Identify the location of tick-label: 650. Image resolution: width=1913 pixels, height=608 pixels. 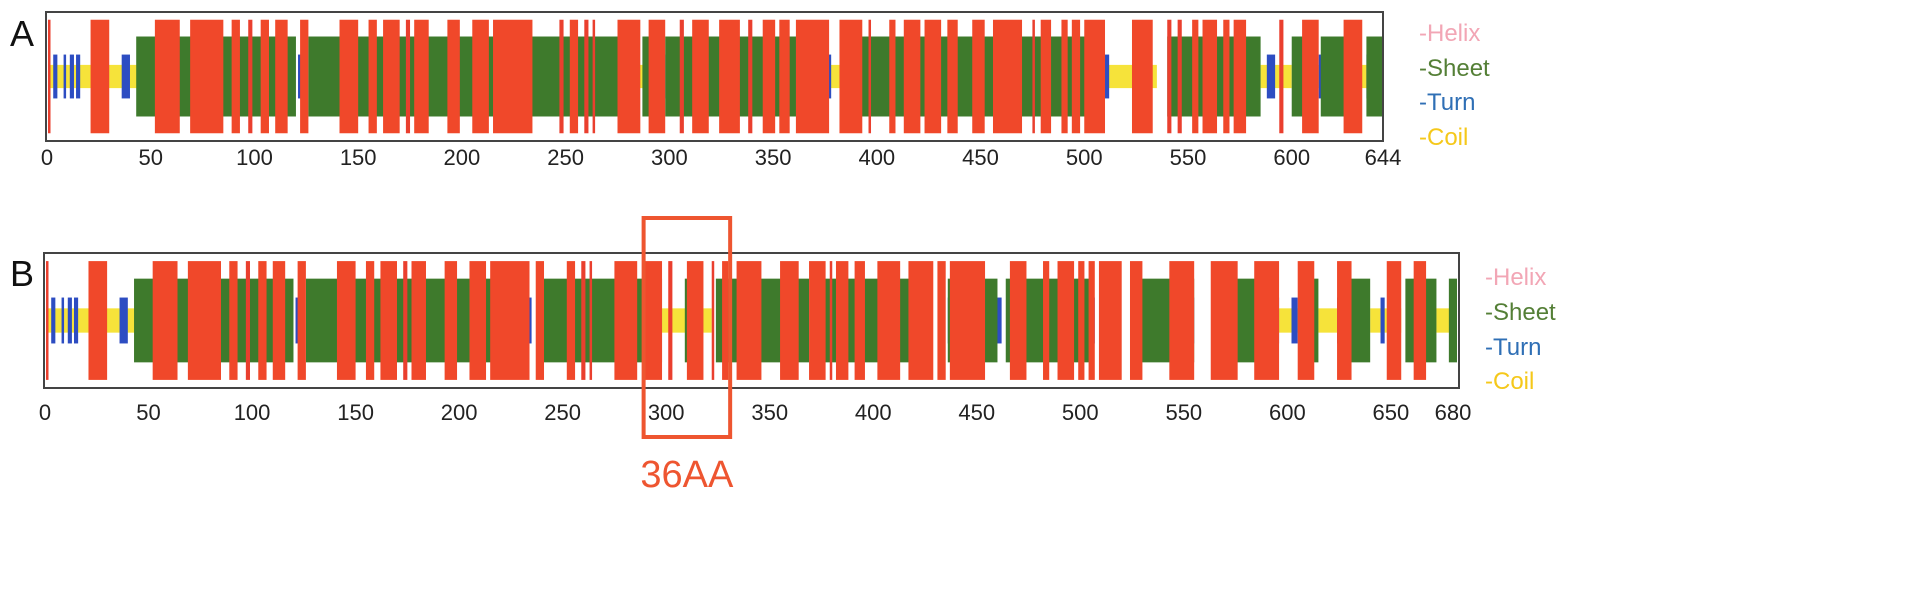
(1391, 412).